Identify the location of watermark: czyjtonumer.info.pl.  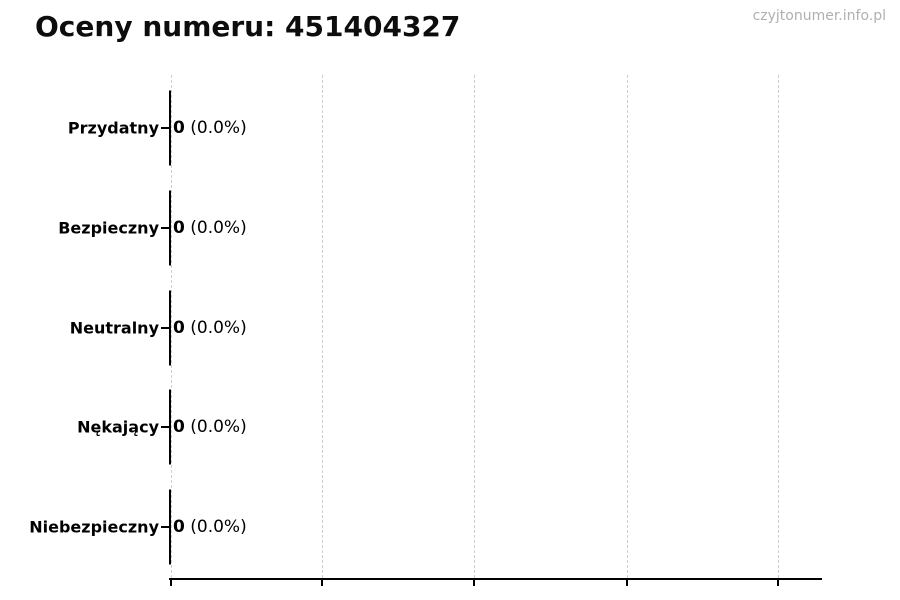
(819, 16).